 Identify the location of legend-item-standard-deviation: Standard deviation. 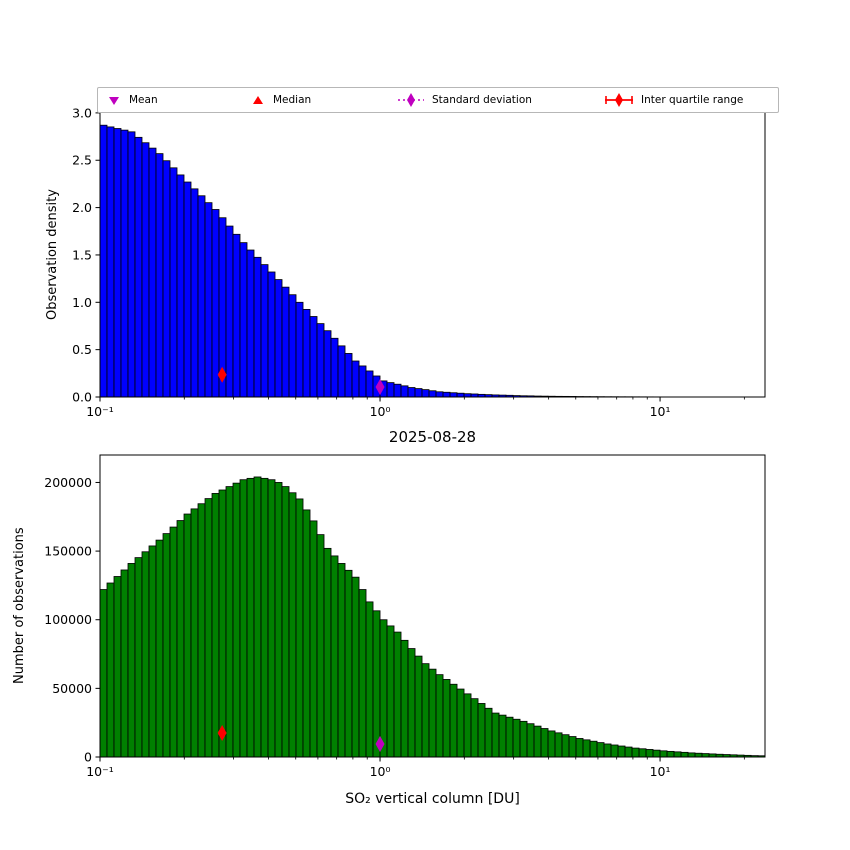
(464, 100).